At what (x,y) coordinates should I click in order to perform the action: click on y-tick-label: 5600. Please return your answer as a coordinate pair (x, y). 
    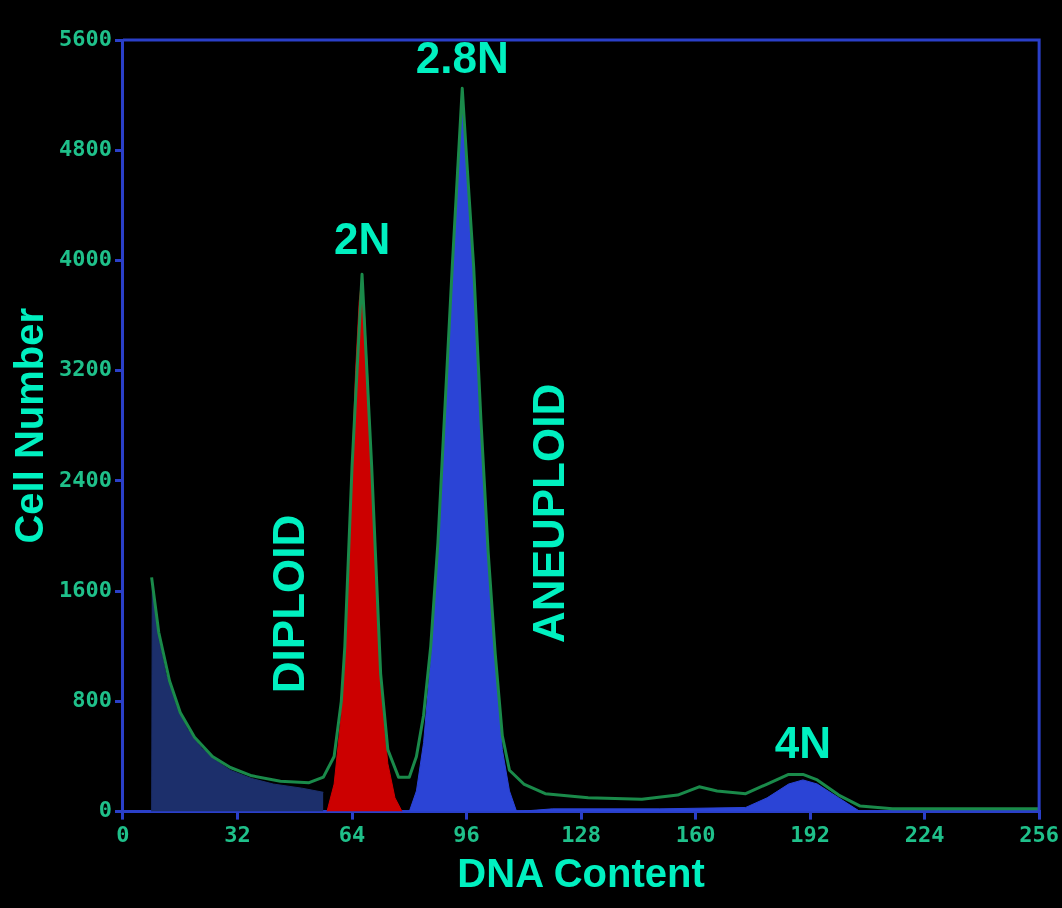
    Looking at the image, I should click on (85, 38).